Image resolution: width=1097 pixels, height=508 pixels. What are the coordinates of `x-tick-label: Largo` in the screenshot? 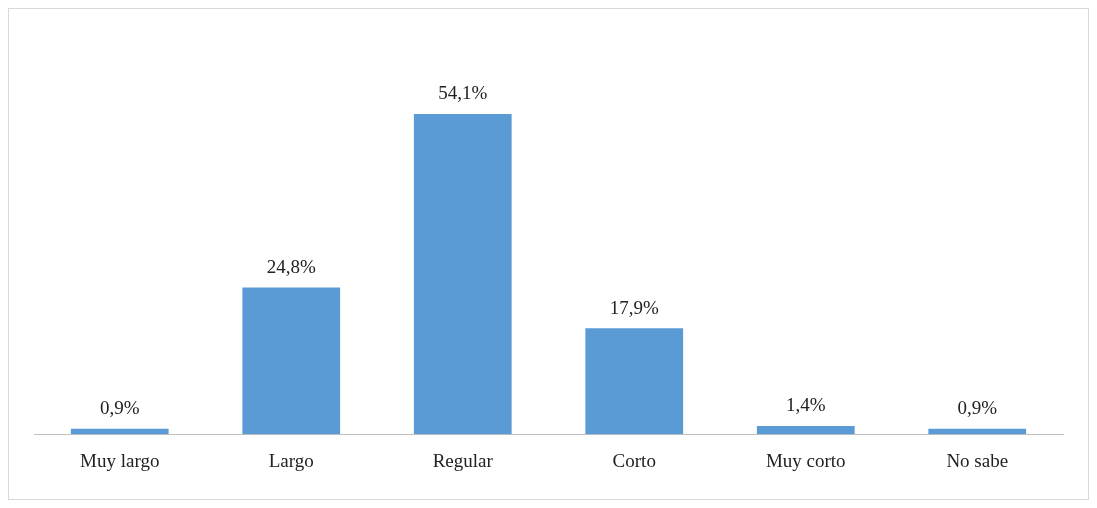 It's located at (291, 460).